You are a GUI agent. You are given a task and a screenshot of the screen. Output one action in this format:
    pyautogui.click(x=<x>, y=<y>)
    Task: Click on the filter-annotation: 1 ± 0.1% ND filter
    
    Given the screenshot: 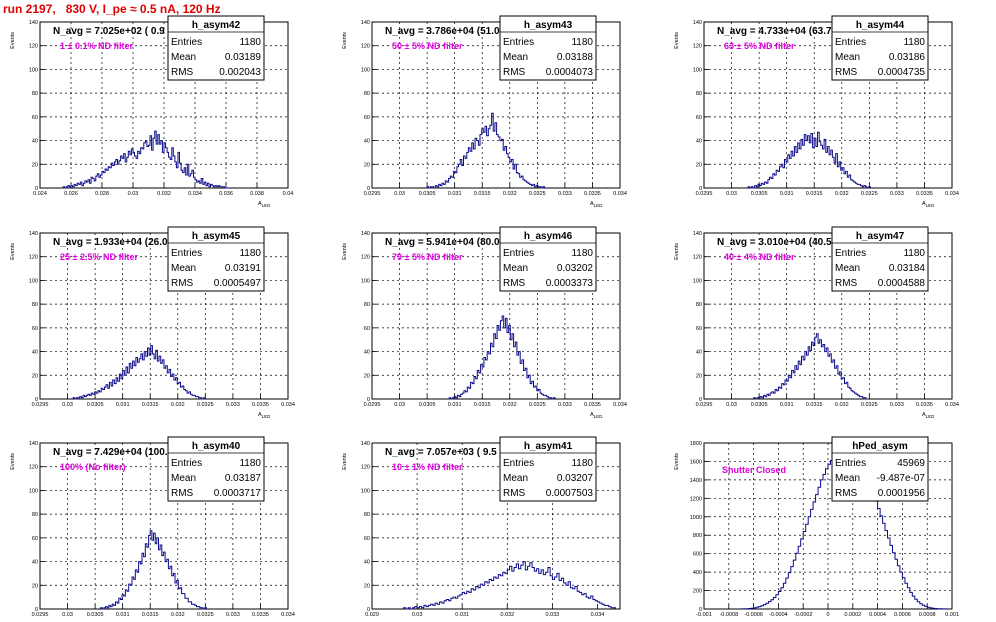 What is the action you would take?
    pyautogui.click(x=96, y=46)
    